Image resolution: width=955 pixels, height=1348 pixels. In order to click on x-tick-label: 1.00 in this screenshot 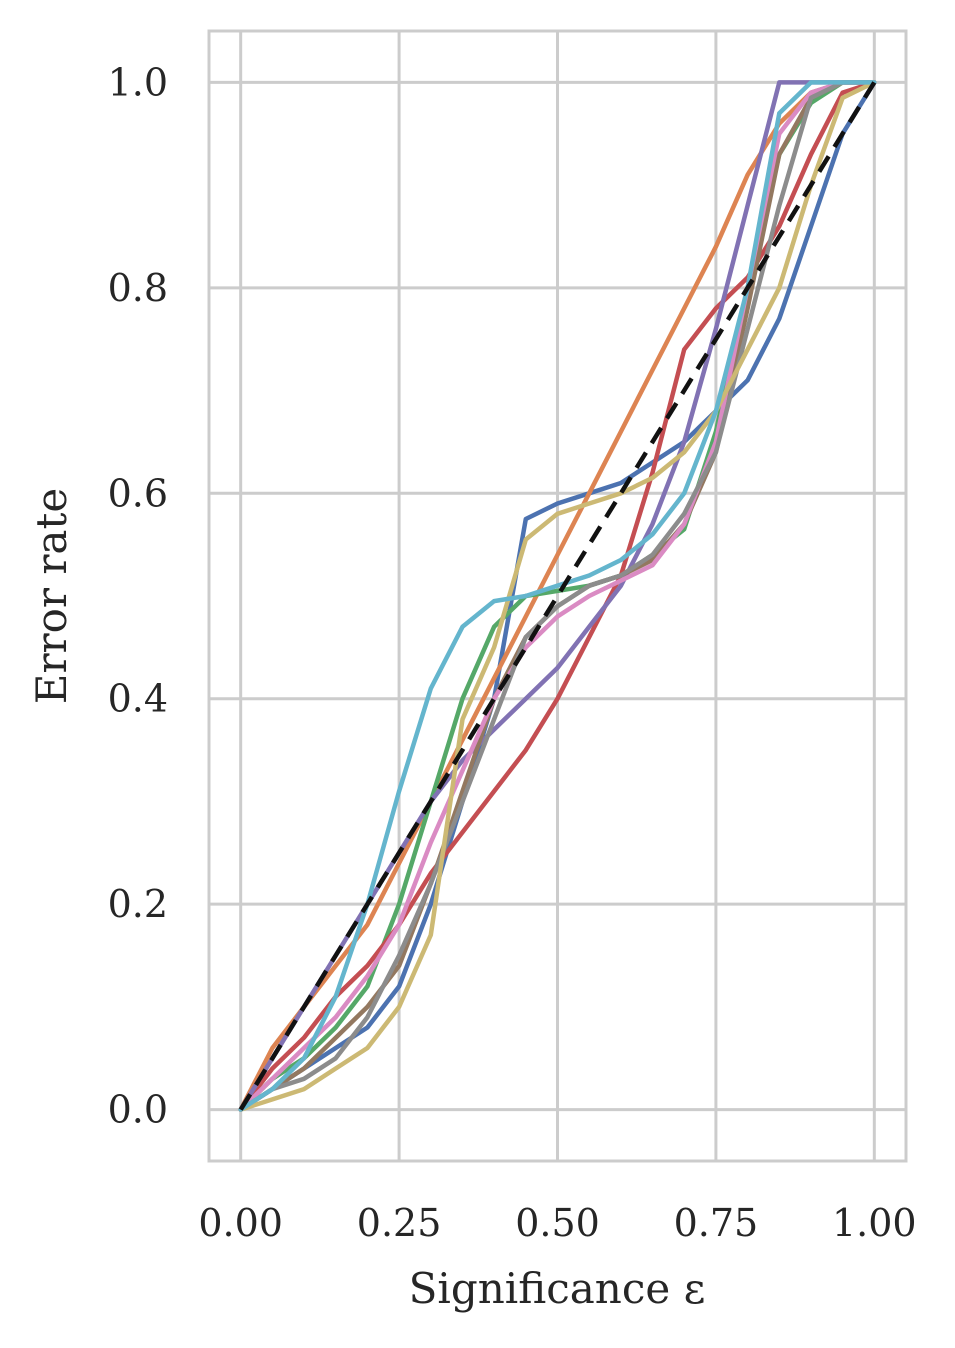, I will do `click(874, 1223)`.